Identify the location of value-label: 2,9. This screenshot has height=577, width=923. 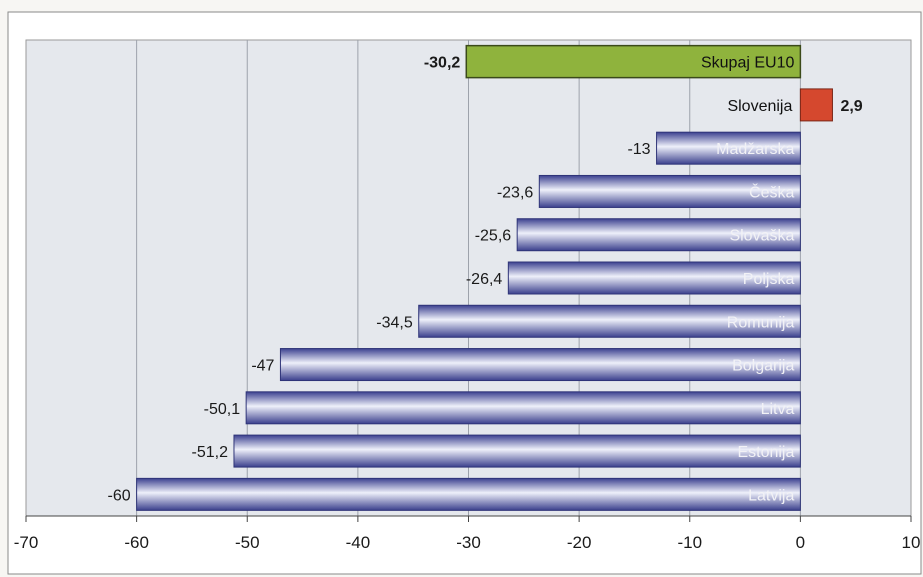
(851, 106).